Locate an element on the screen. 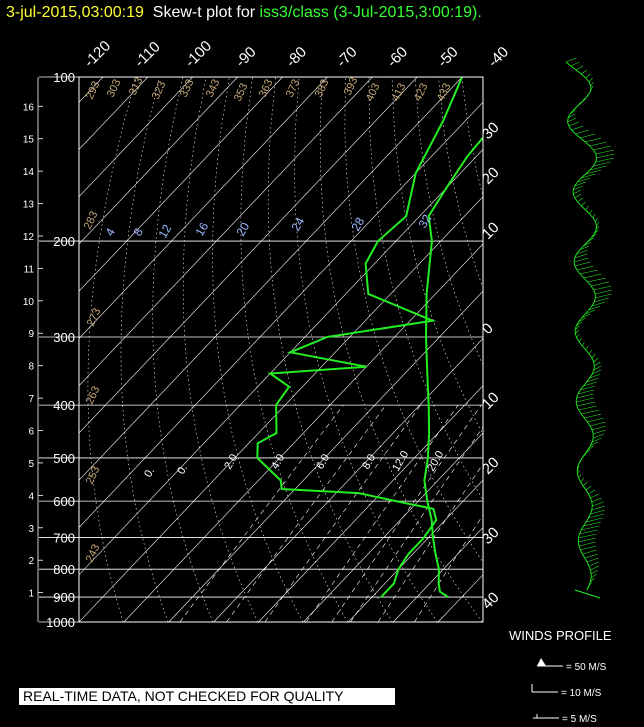 This screenshot has height=727, width=644. pressure-tick-label: 1000 is located at coordinates (60, 622).